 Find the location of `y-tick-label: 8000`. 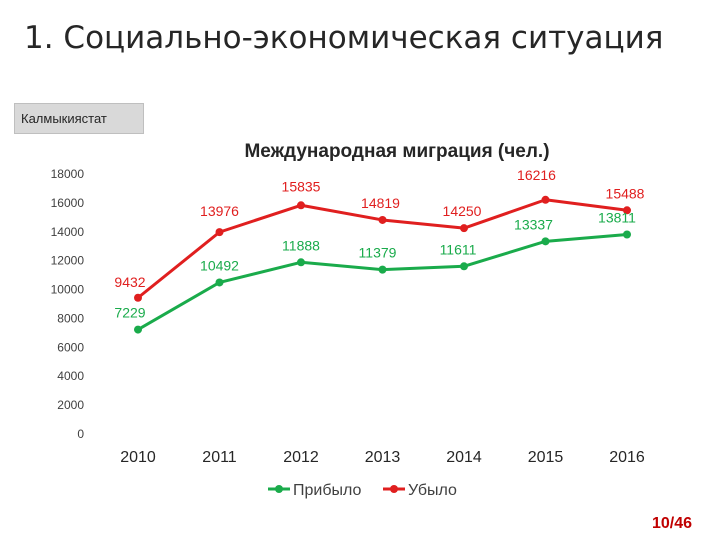

y-tick-label: 8000 is located at coordinates (70, 318).